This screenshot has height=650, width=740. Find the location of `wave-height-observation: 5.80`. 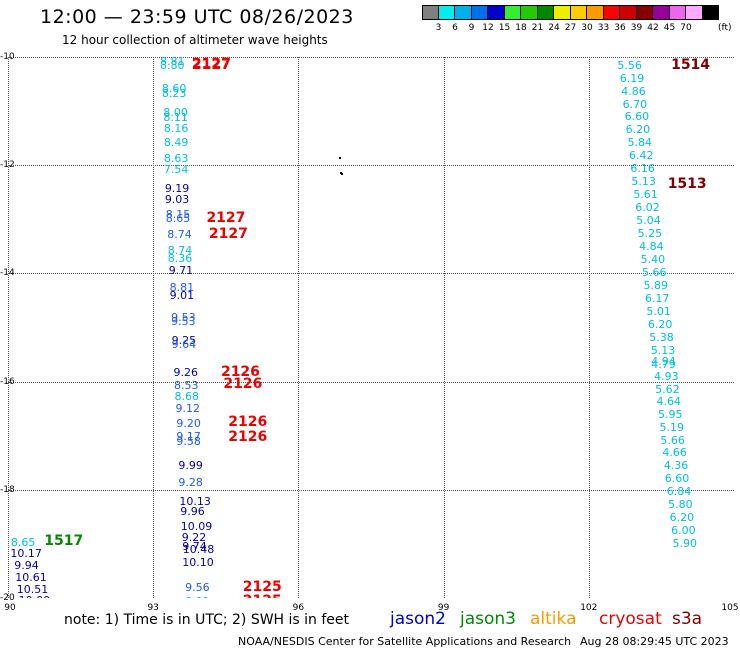

wave-height-observation: 5.80 is located at coordinates (680, 505).